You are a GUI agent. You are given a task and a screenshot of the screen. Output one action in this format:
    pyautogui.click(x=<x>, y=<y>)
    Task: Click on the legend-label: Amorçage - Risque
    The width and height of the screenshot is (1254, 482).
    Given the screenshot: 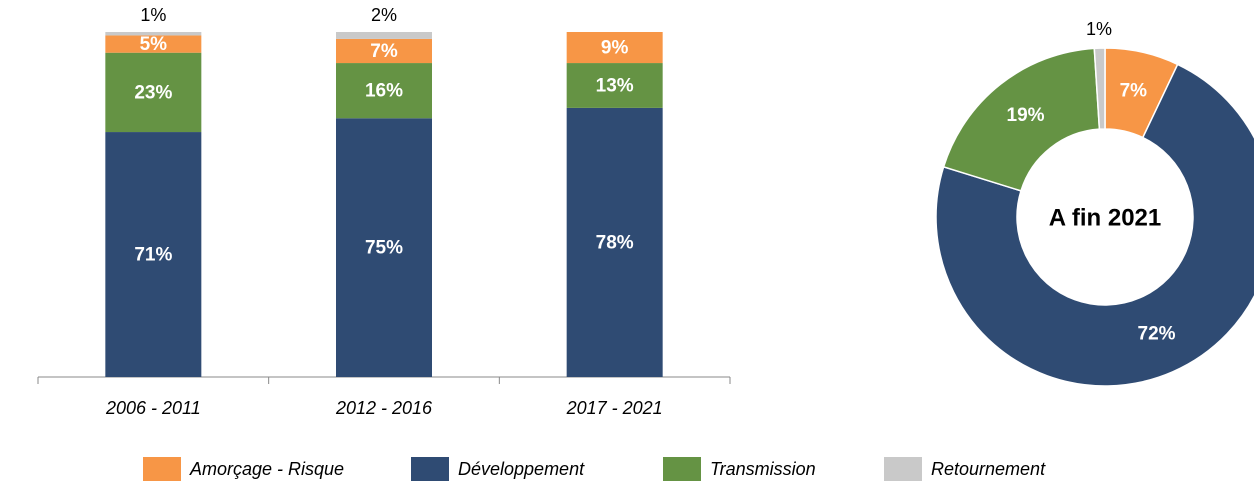 What is the action you would take?
    pyautogui.click(x=266, y=469)
    